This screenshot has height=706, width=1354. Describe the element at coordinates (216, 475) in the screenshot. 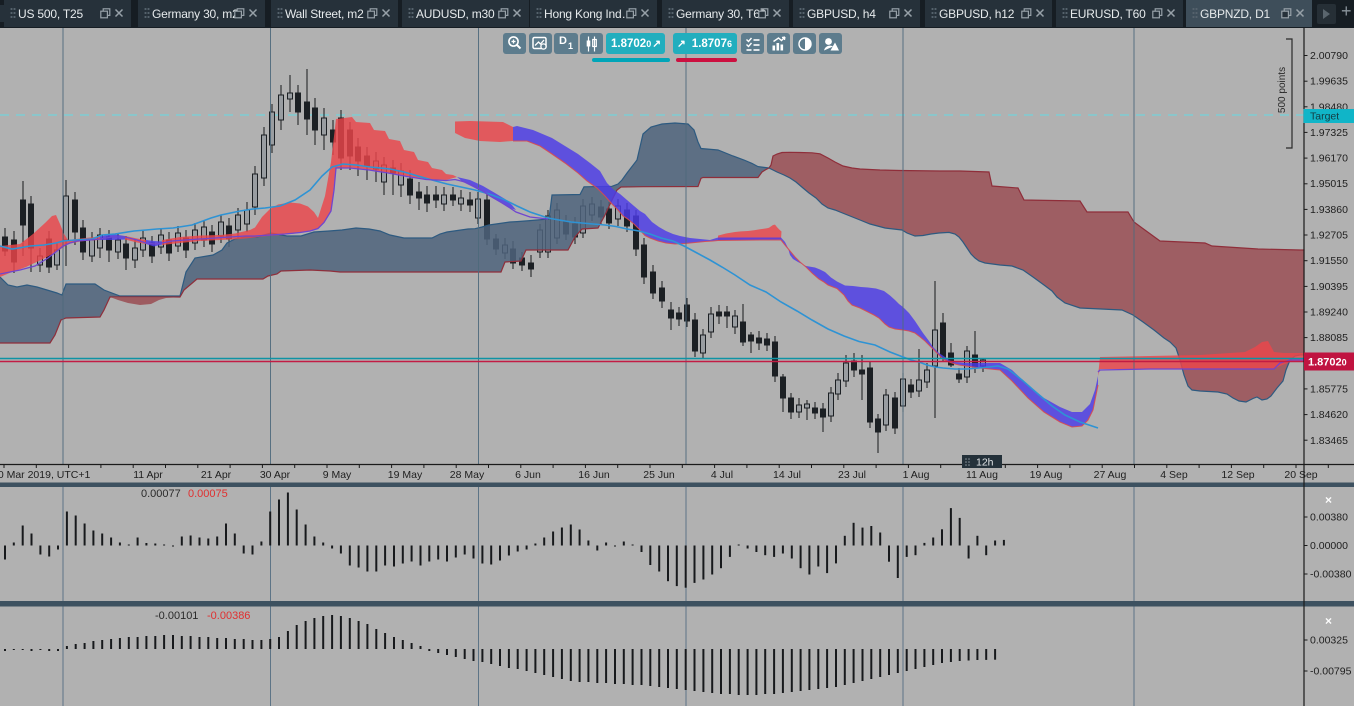

I see `svg-text: 21 Apr` at that location.